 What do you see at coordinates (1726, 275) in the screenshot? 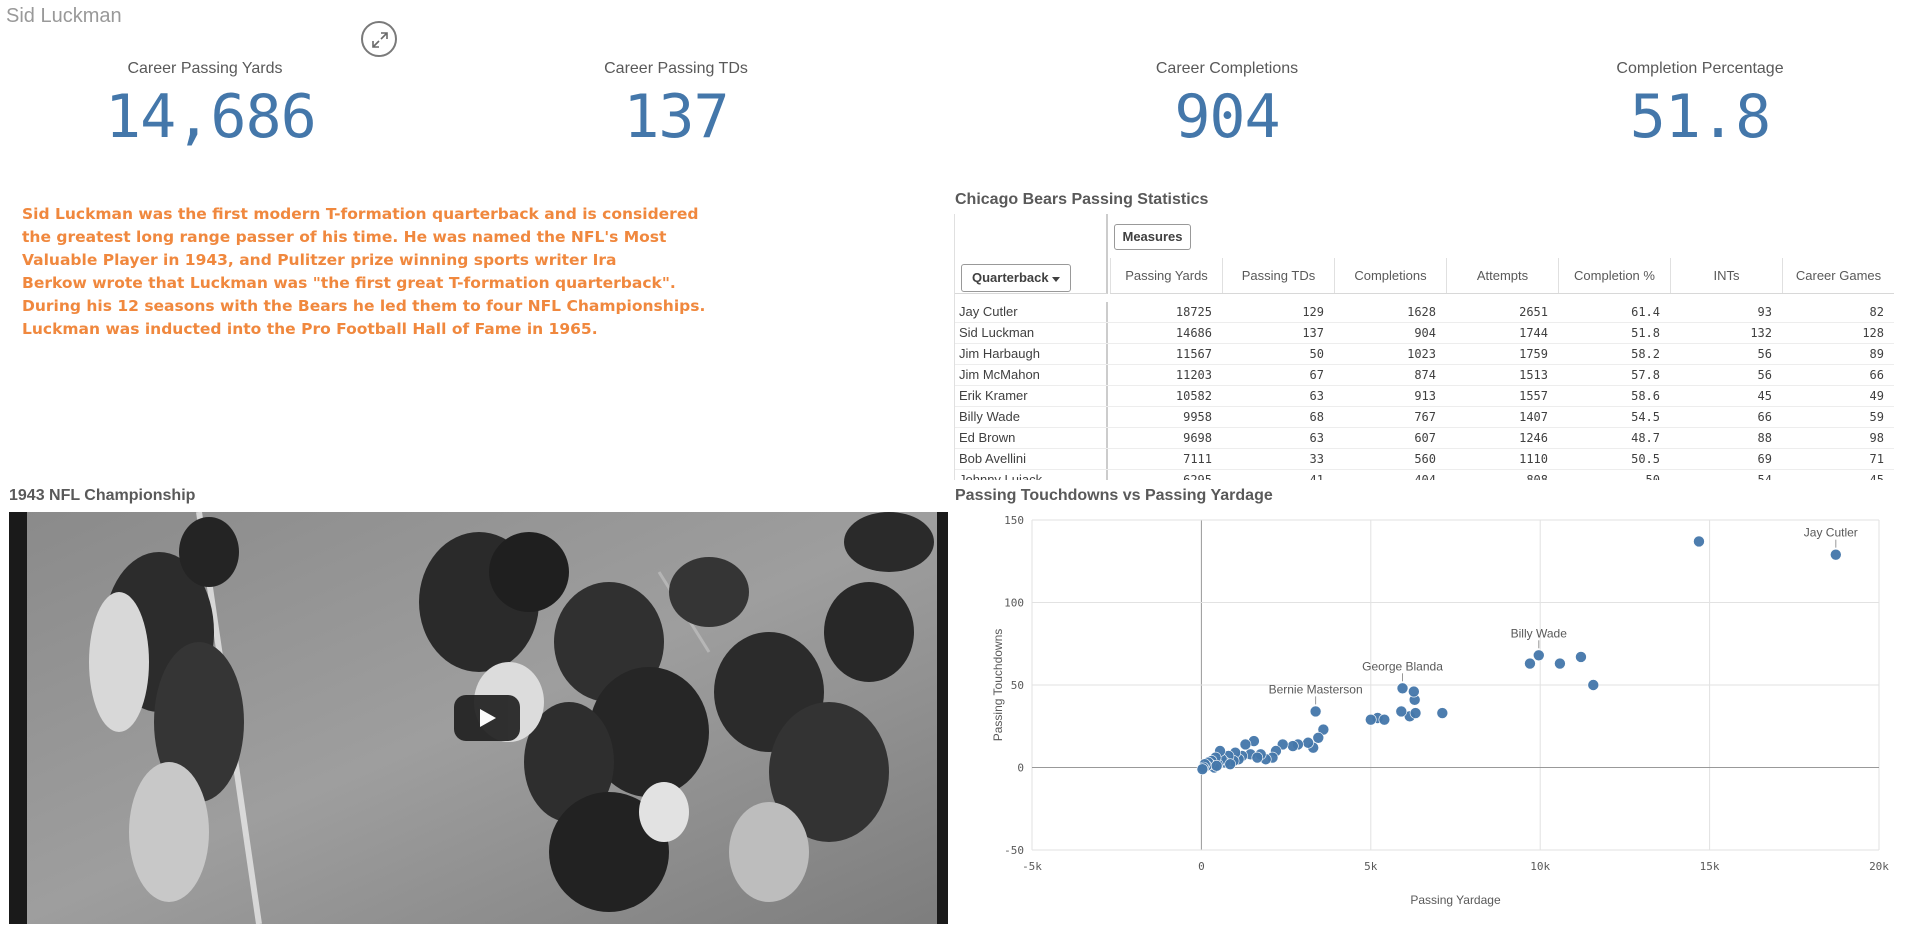
I see `column-header: INTs` at bounding box center [1726, 275].